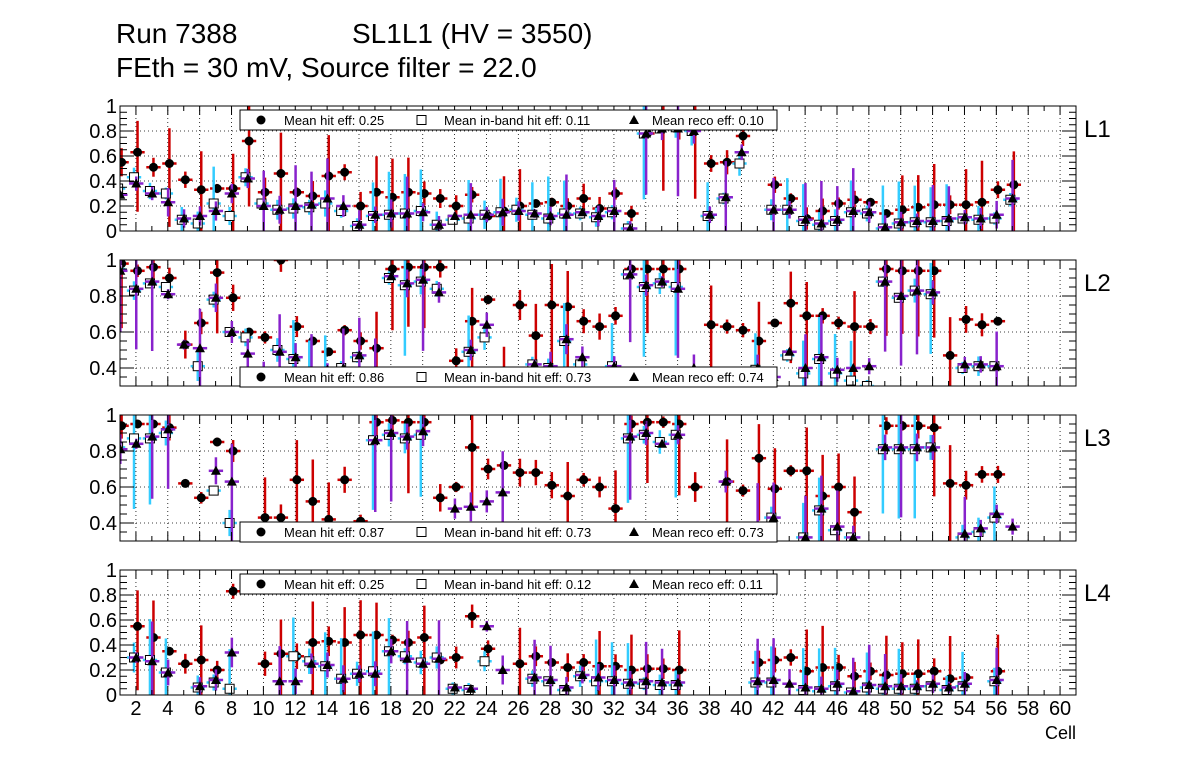 The height and width of the screenshot is (772, 1196). I want to click on x-tick-label: 12, so click(295, 709).